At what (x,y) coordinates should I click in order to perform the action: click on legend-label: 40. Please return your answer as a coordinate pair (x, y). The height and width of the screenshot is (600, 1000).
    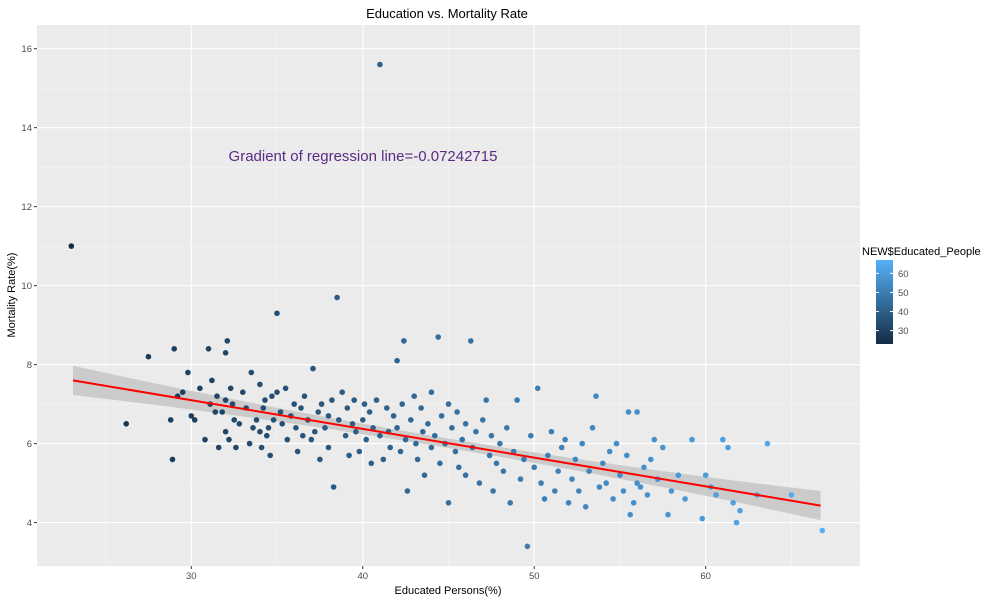
    Looking at the image, I should click on (903, 312).